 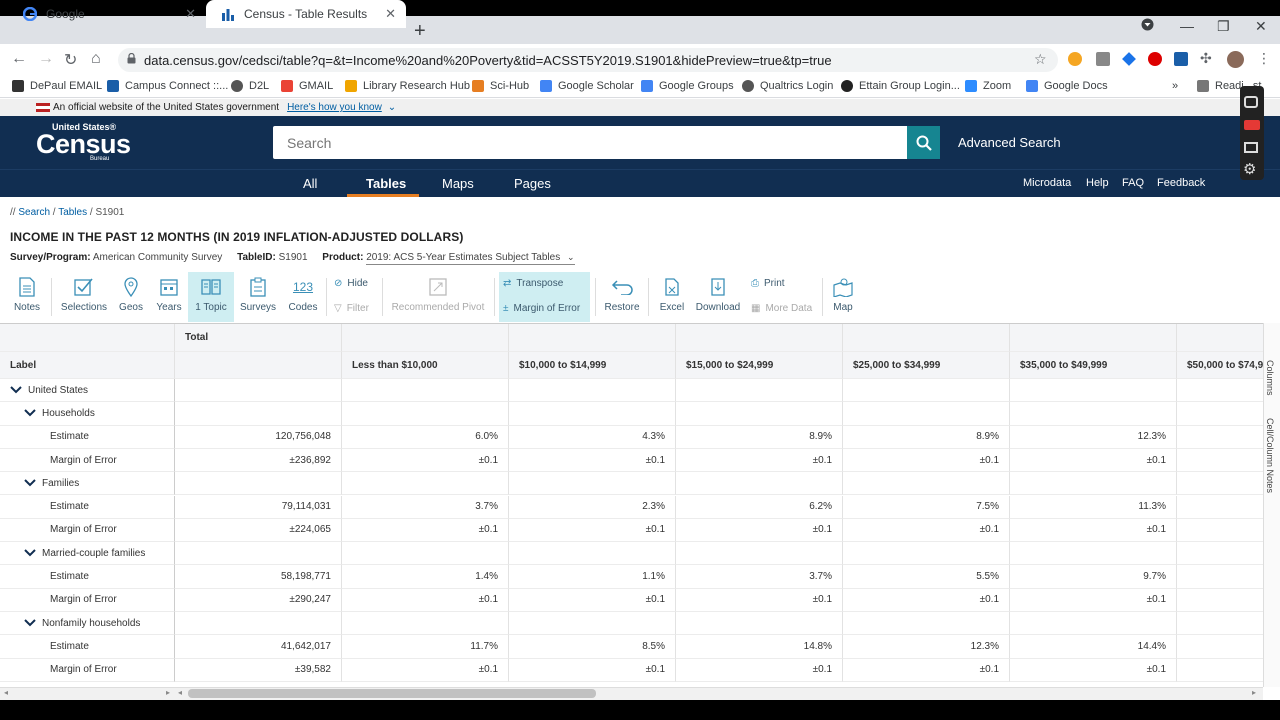 What do you see at coordinates (687, 86) in the screenshot?
I see `bookmark-item: Google Groups` at bounding box center [687, 86].